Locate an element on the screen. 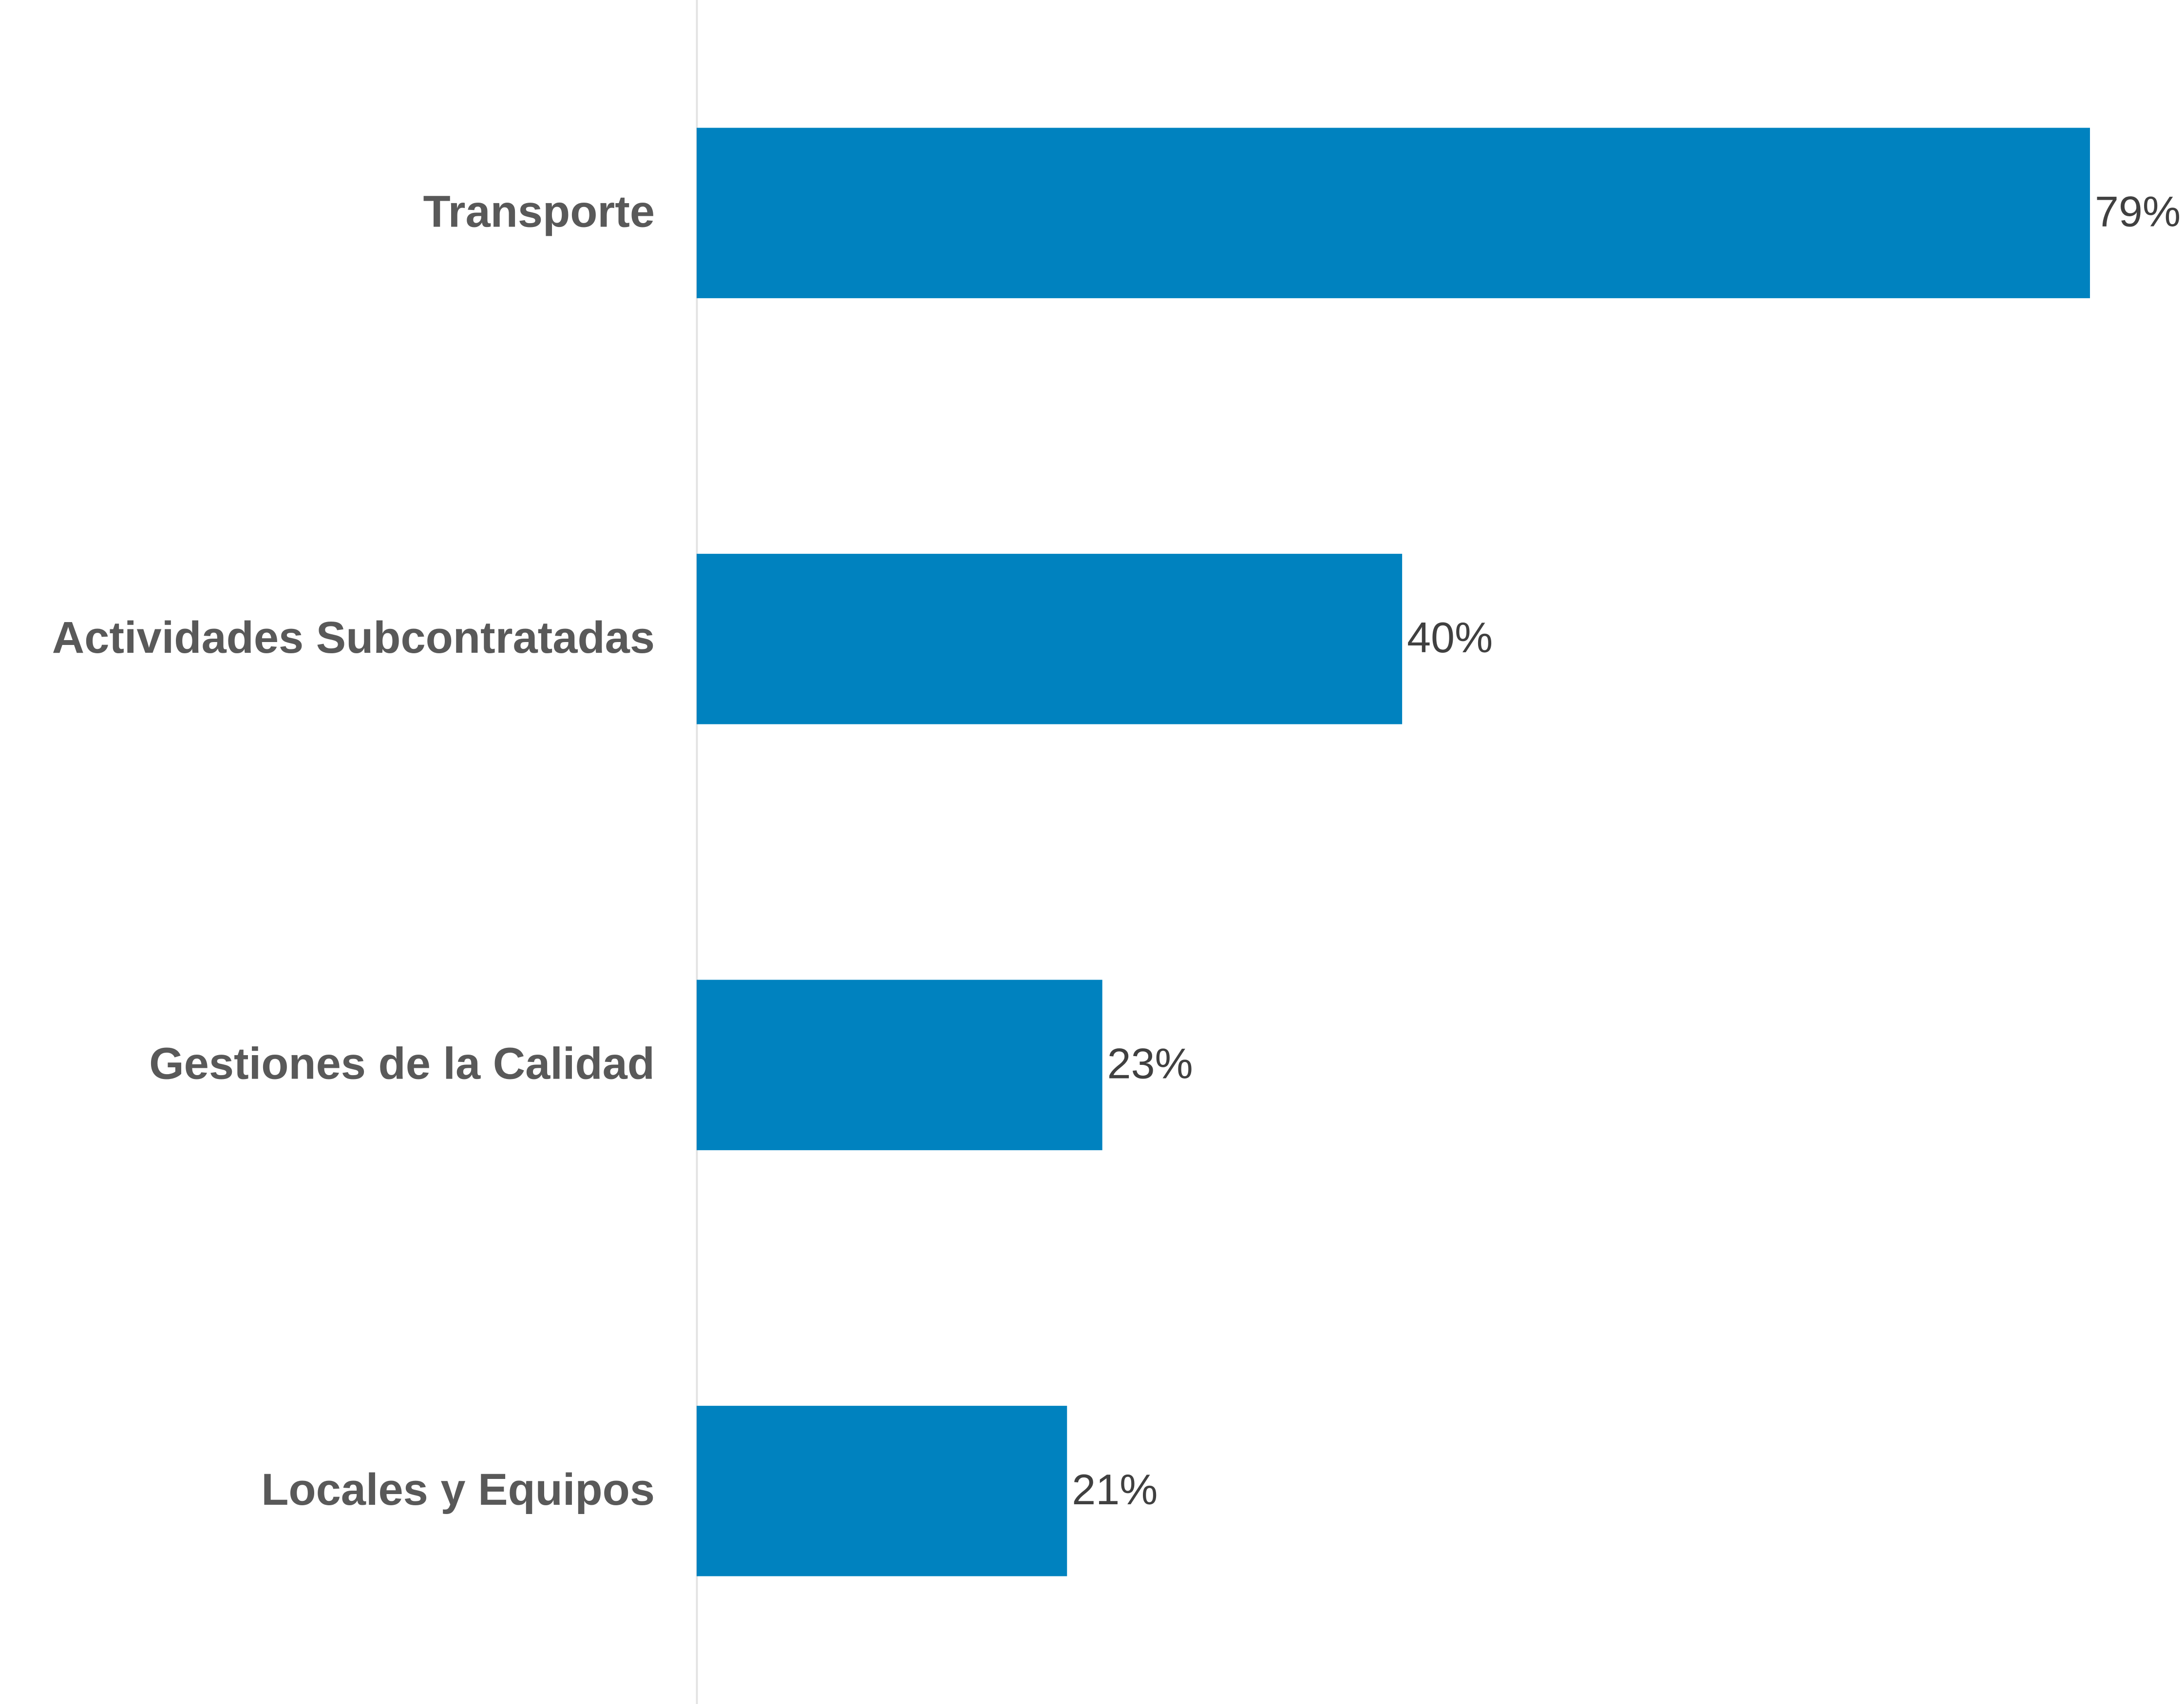 The width and height of the screenshot is (2184, 1704). category-label: Actividades Subcontratadas is located at coordinates (353, 638).